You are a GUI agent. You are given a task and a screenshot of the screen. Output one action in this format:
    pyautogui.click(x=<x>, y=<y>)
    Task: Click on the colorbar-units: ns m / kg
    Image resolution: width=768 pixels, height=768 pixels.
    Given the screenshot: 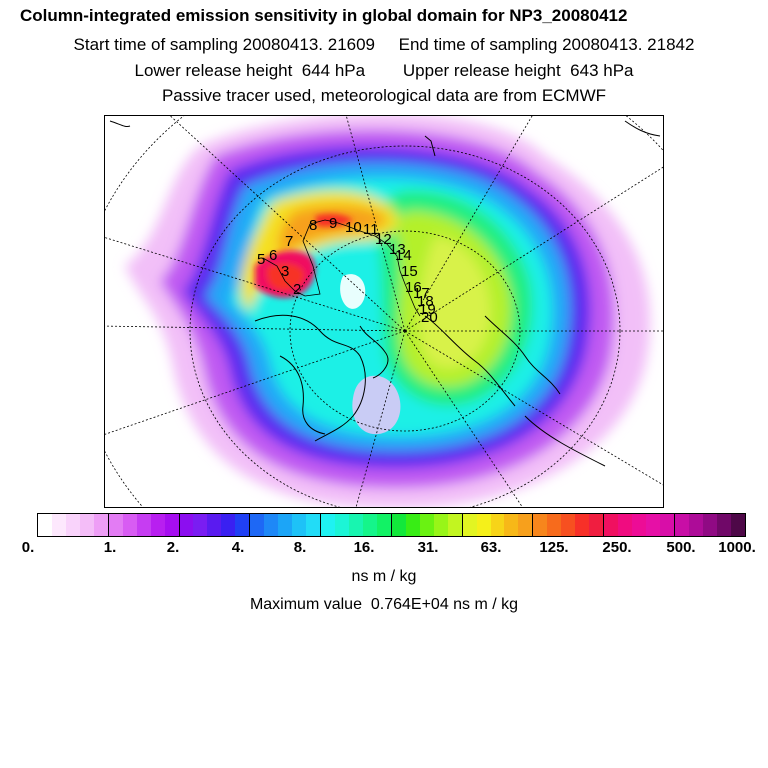 What is the action you would take?
    pyautogui.click(x=384, y=576)
    